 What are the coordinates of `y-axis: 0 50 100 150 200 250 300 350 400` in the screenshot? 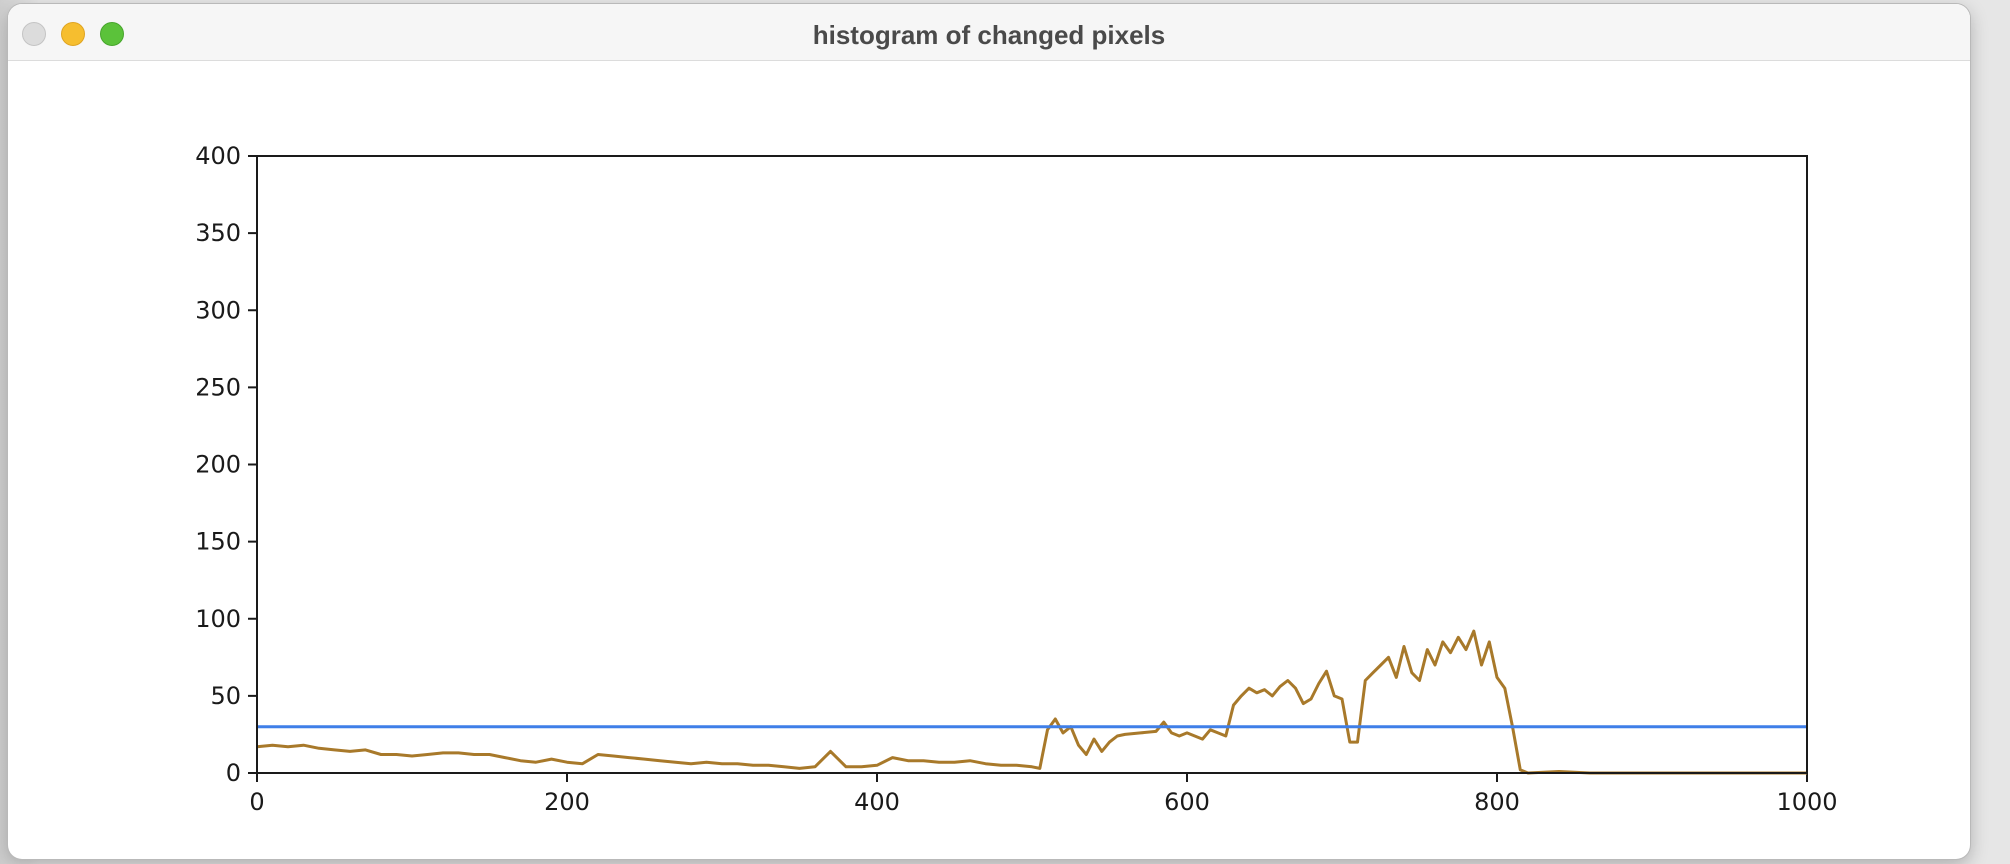 It's located at (226, 464).